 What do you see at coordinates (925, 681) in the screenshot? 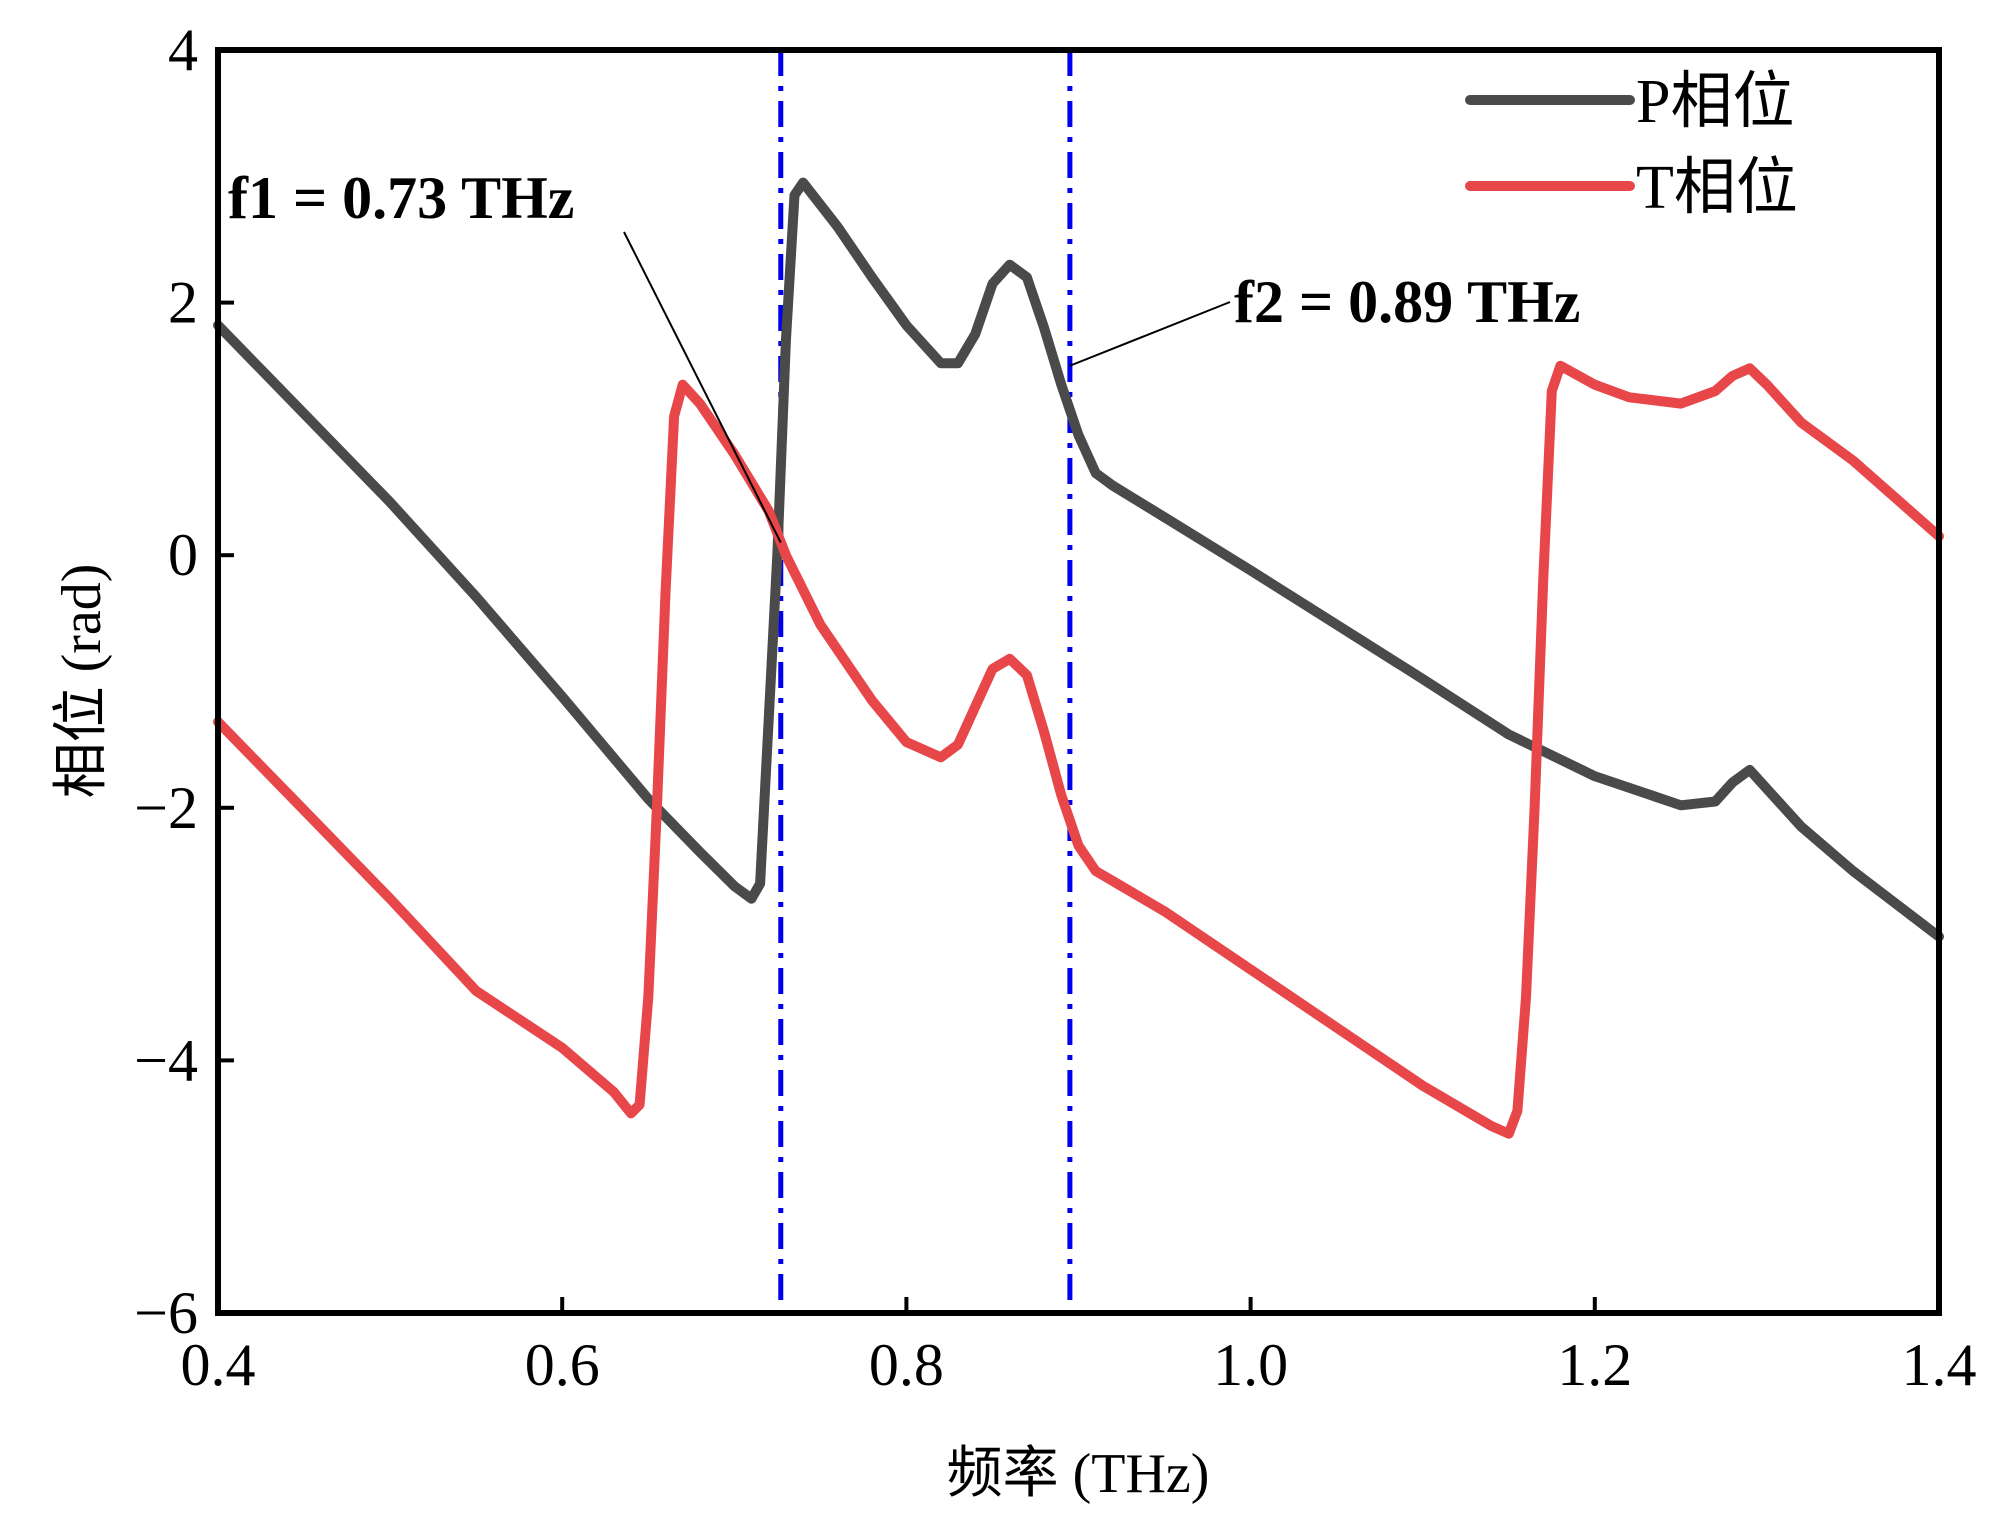
I see `reference-lines` at bounding box center [925, 681].